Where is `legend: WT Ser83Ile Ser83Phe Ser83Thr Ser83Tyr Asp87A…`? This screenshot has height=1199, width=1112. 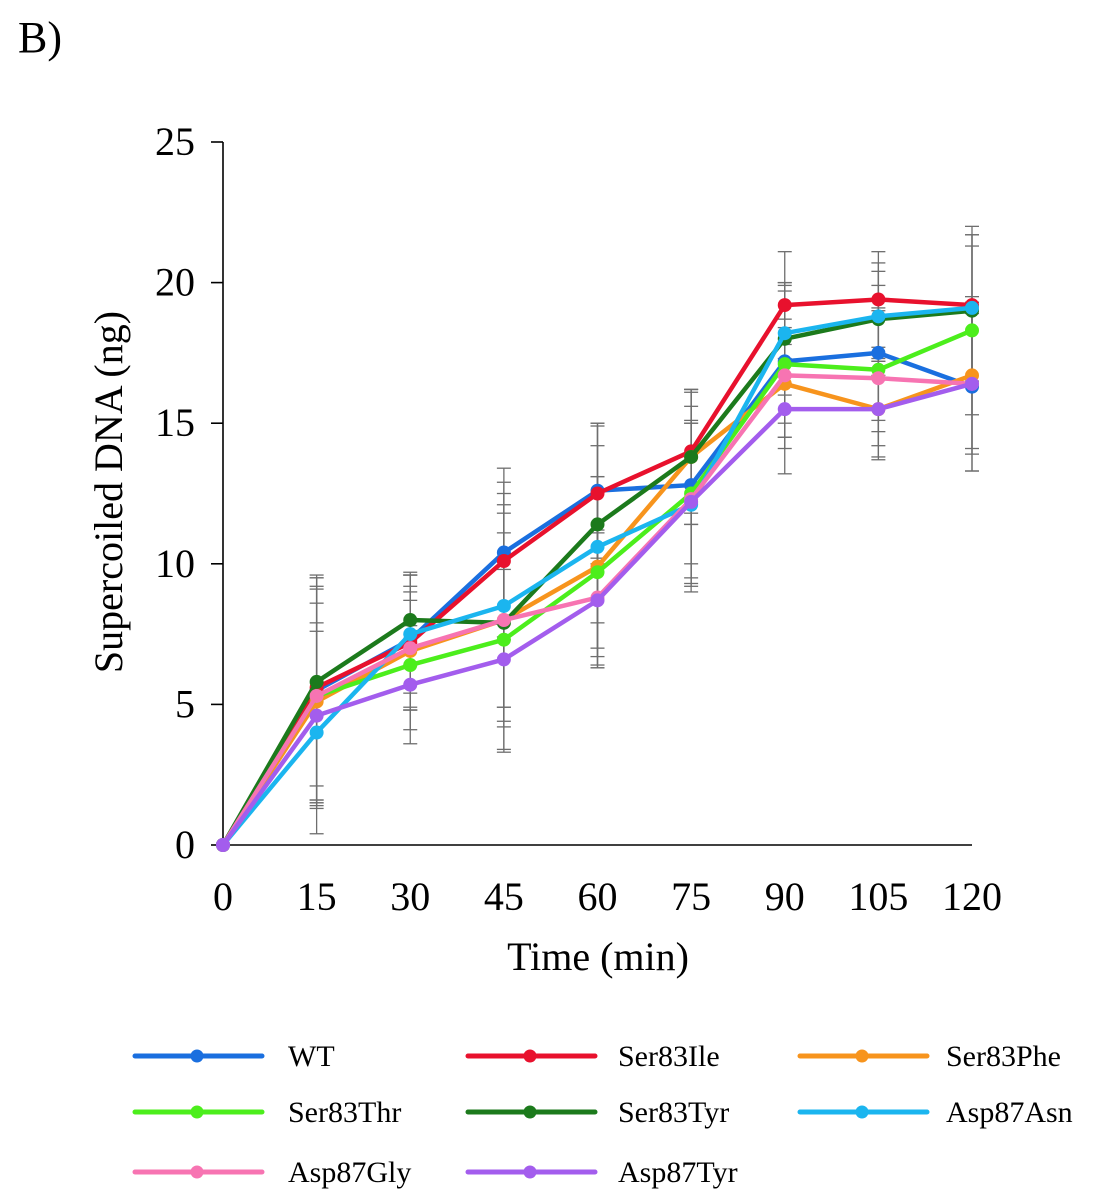 legend: WT Ser83Ile Ser83Phe Ser83Thr Ser83Tyr Asp87A… is located at coordinates (602, 1114).